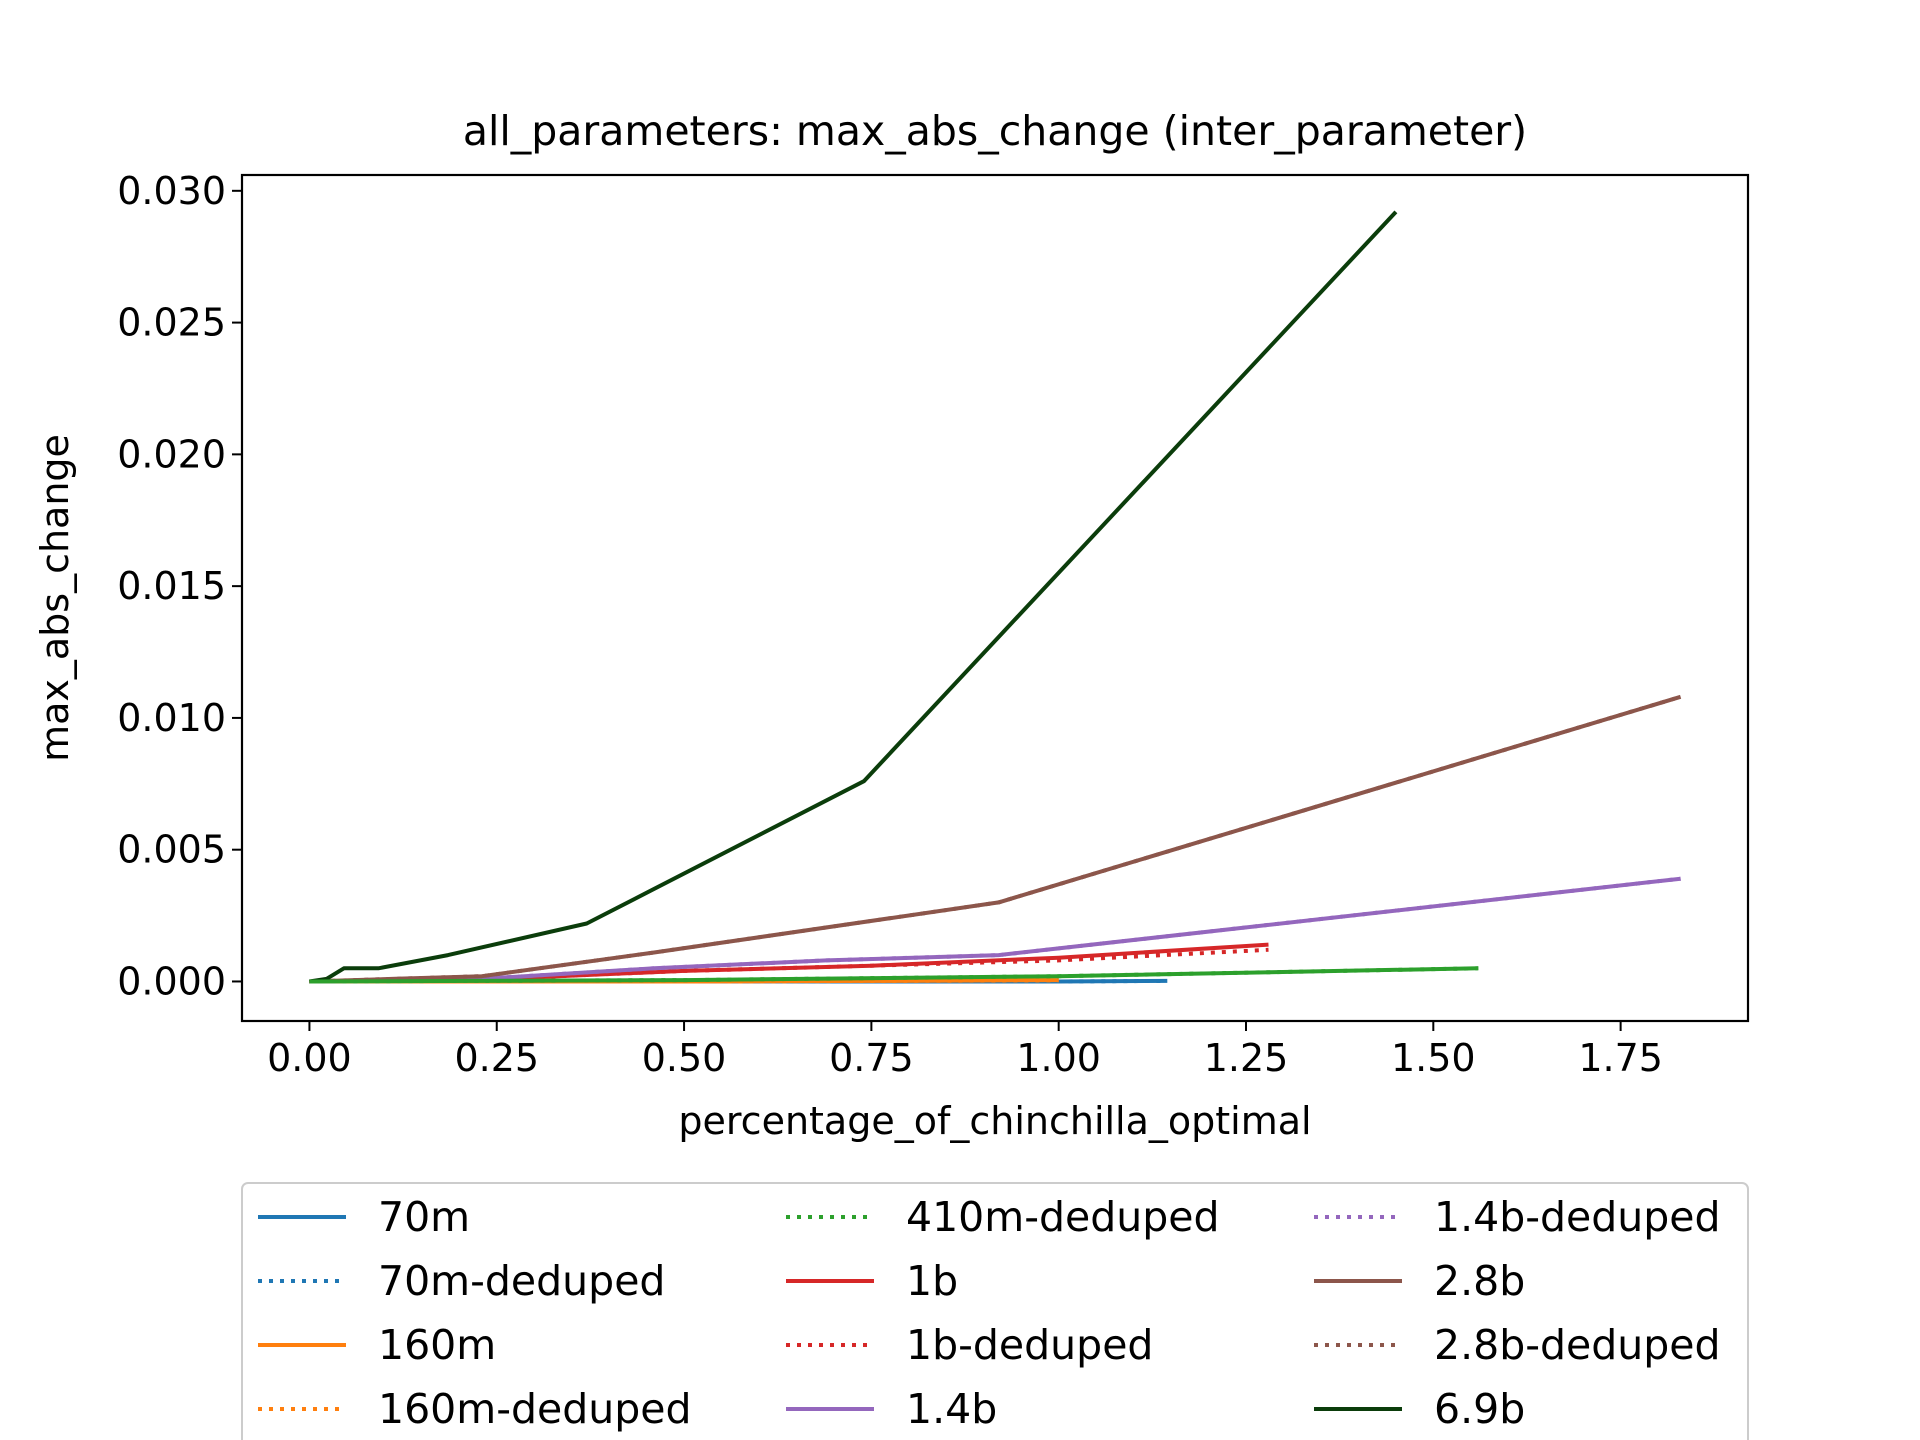 The height and width of the screenshot is (1440, 1920). Describe the element at coordinates (171, 718) in the screenshot. I see `y-tick-label: 0.010` at that location.